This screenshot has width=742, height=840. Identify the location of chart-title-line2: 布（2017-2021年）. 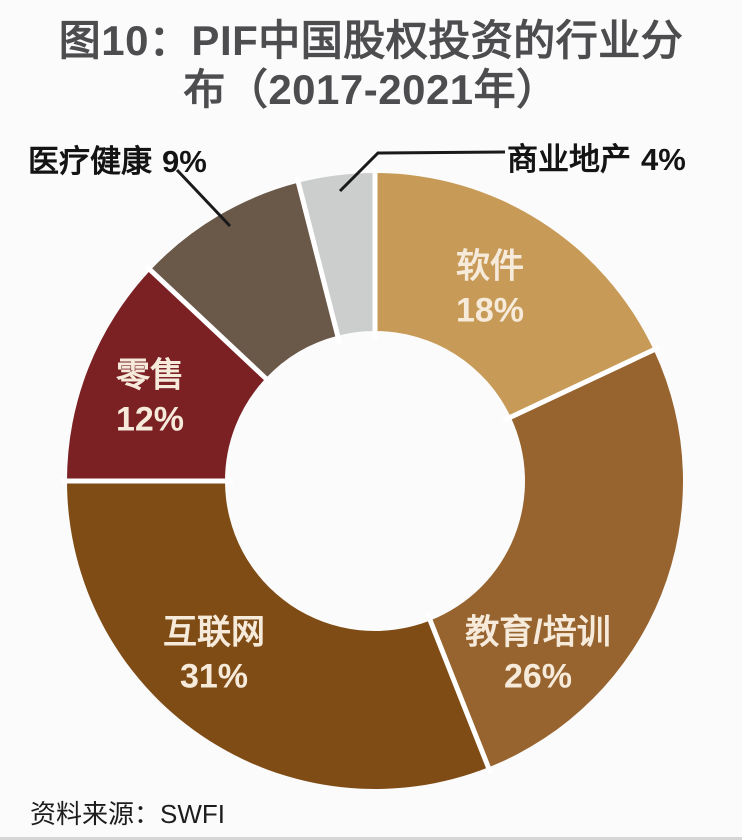
(371, 90).